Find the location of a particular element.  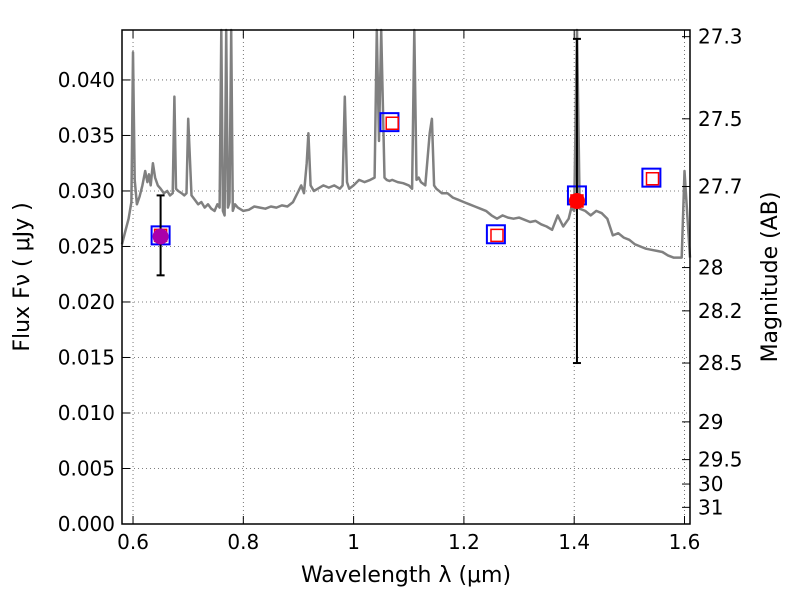

x-tick-label: 1 is located at coordinates (353, 542).